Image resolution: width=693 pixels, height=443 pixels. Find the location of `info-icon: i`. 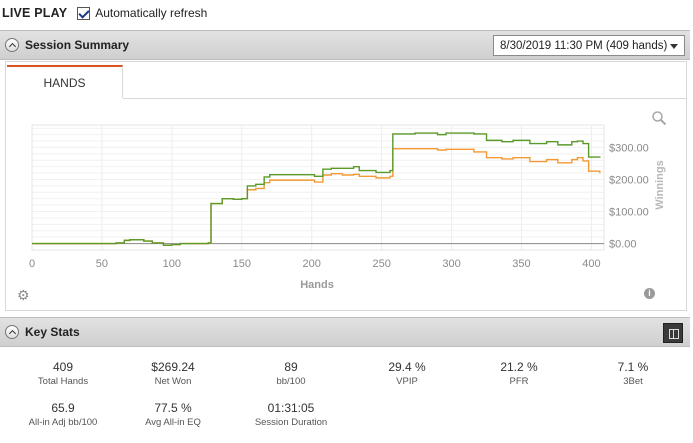

info-icon: i is located at coordinates (649, 293).